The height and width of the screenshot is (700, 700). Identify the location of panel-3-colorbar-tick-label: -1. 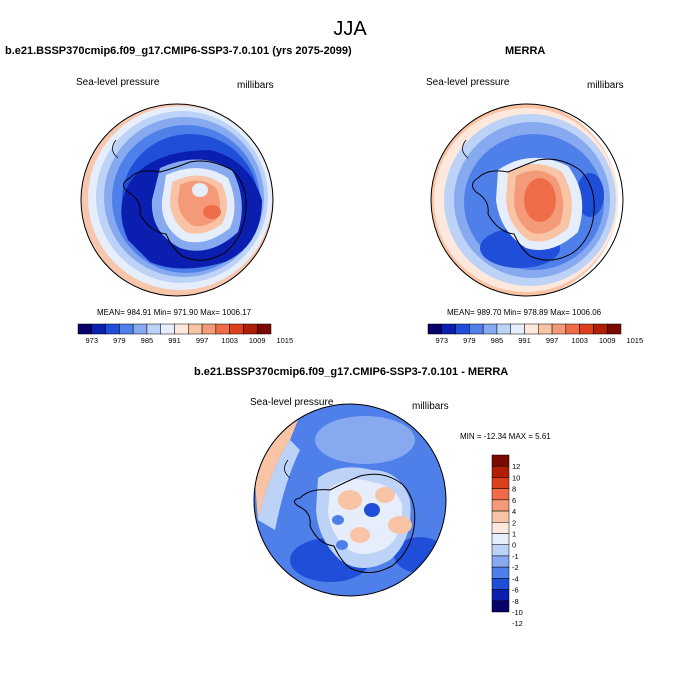
(515, 556).